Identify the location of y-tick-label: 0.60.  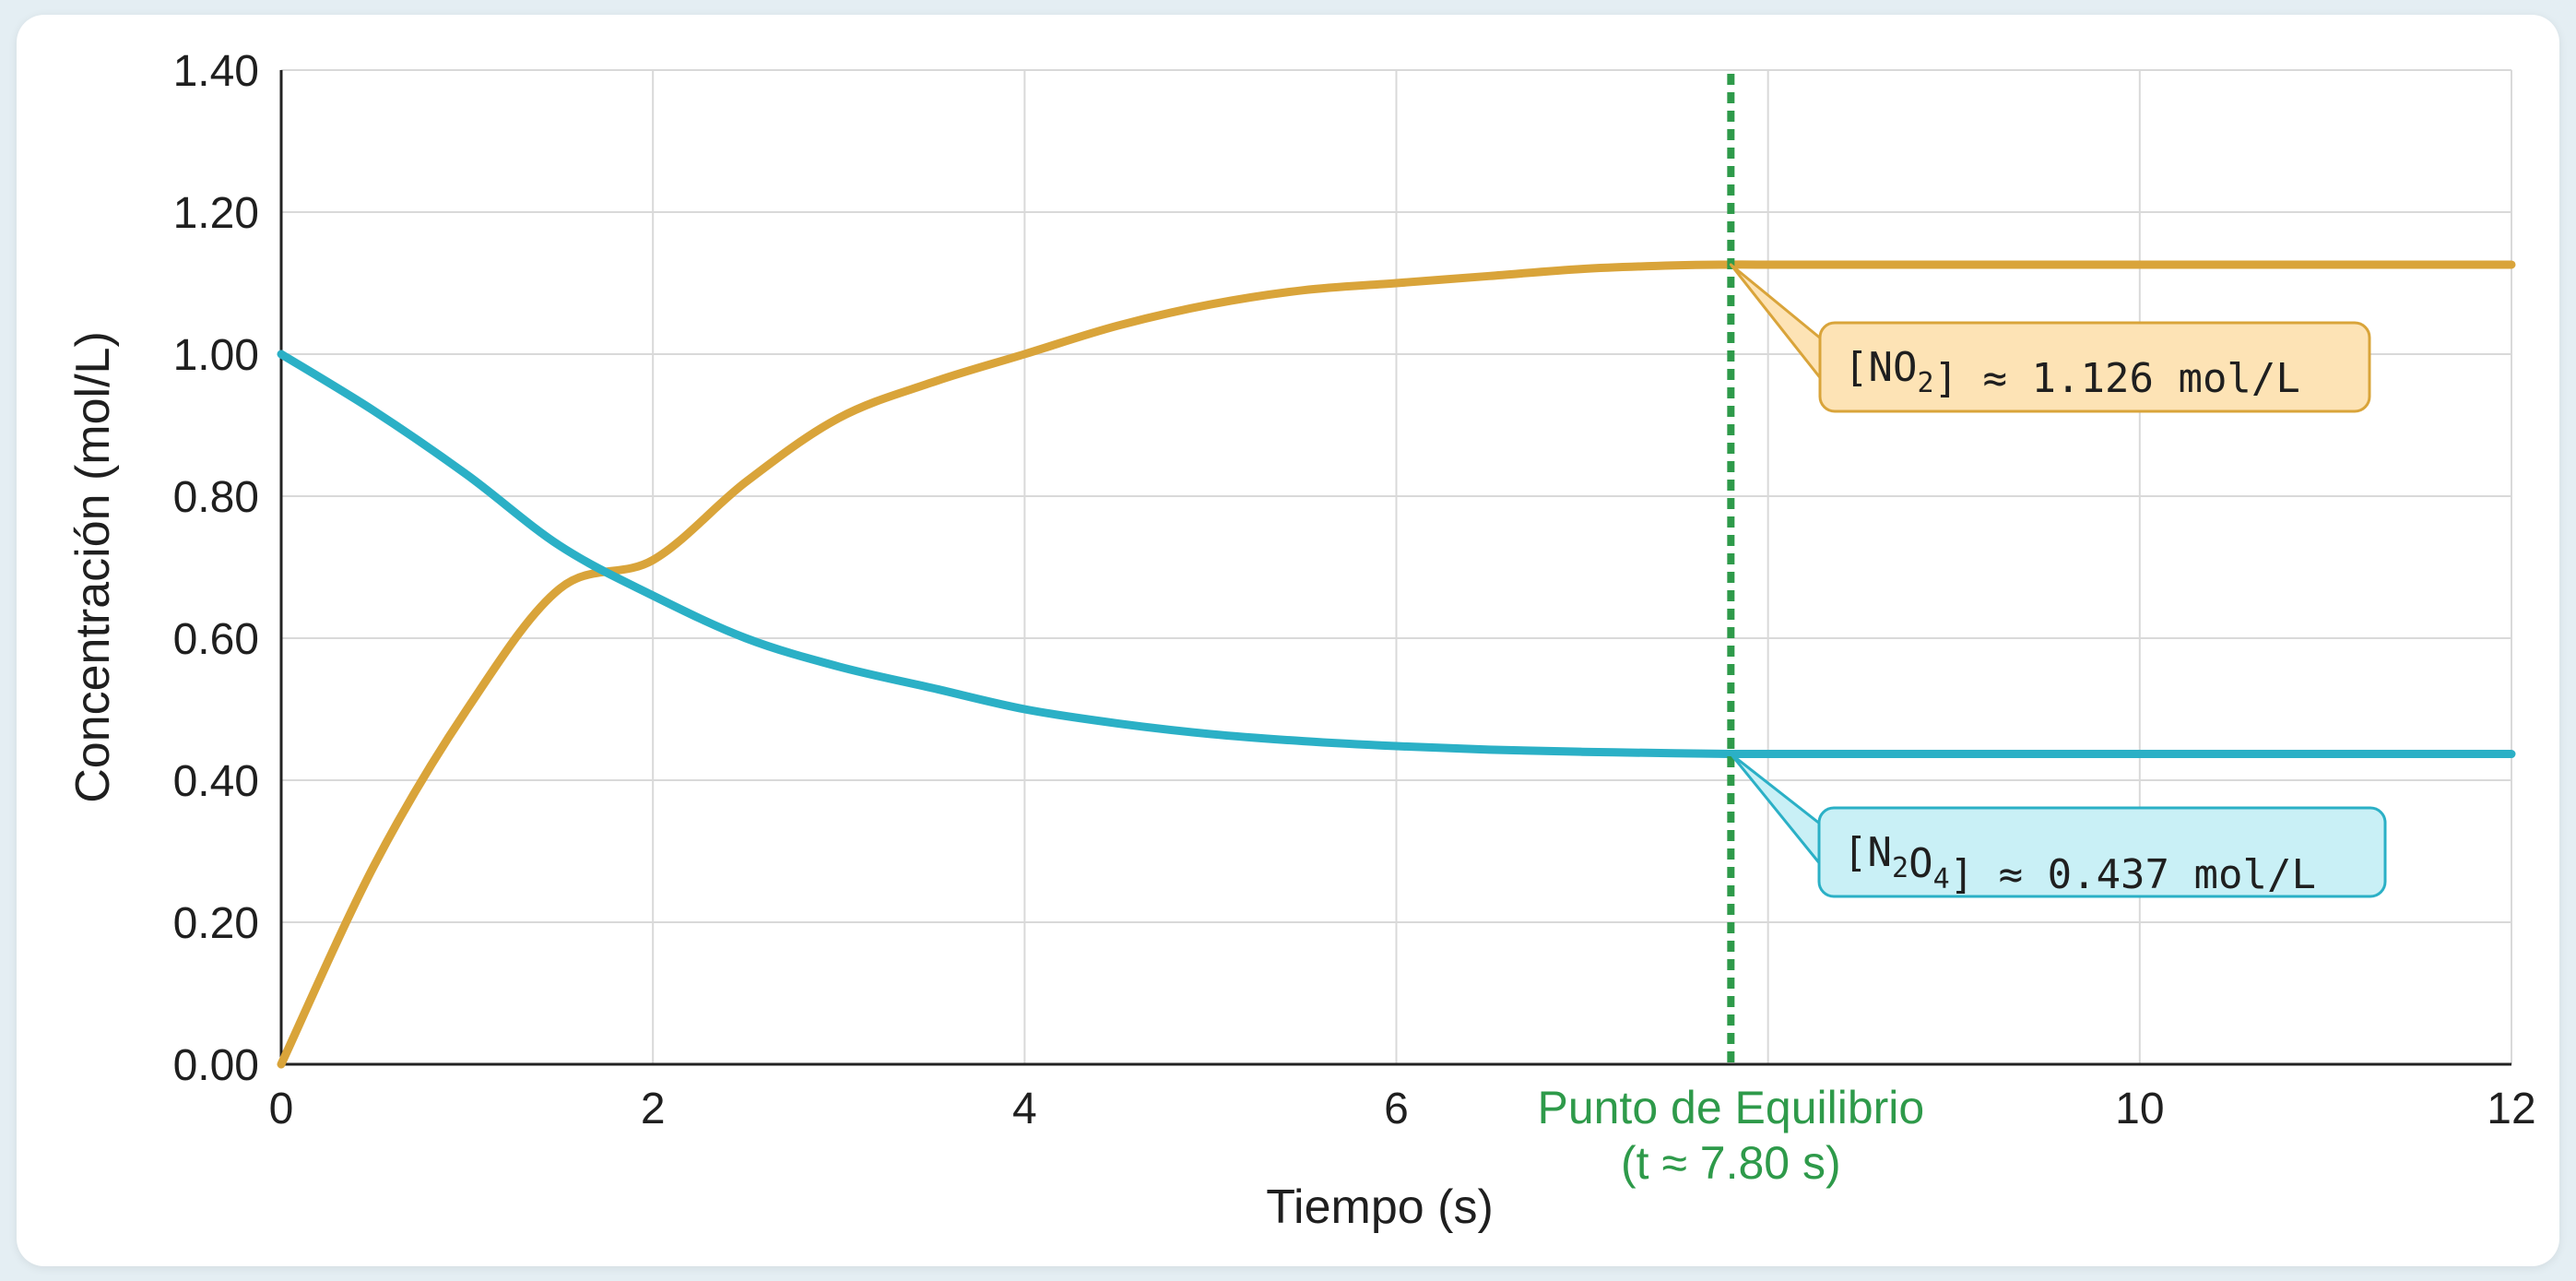
(216, 639).